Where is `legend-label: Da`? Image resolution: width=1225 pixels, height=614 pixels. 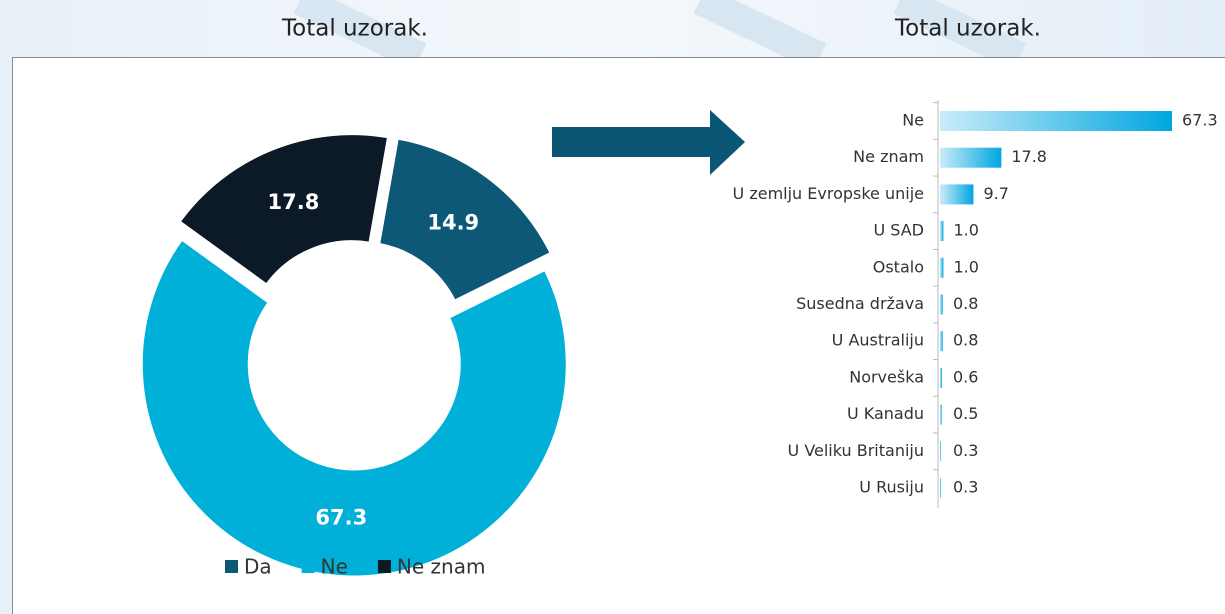
legend-label: Da is located at coordinates (258, 567).